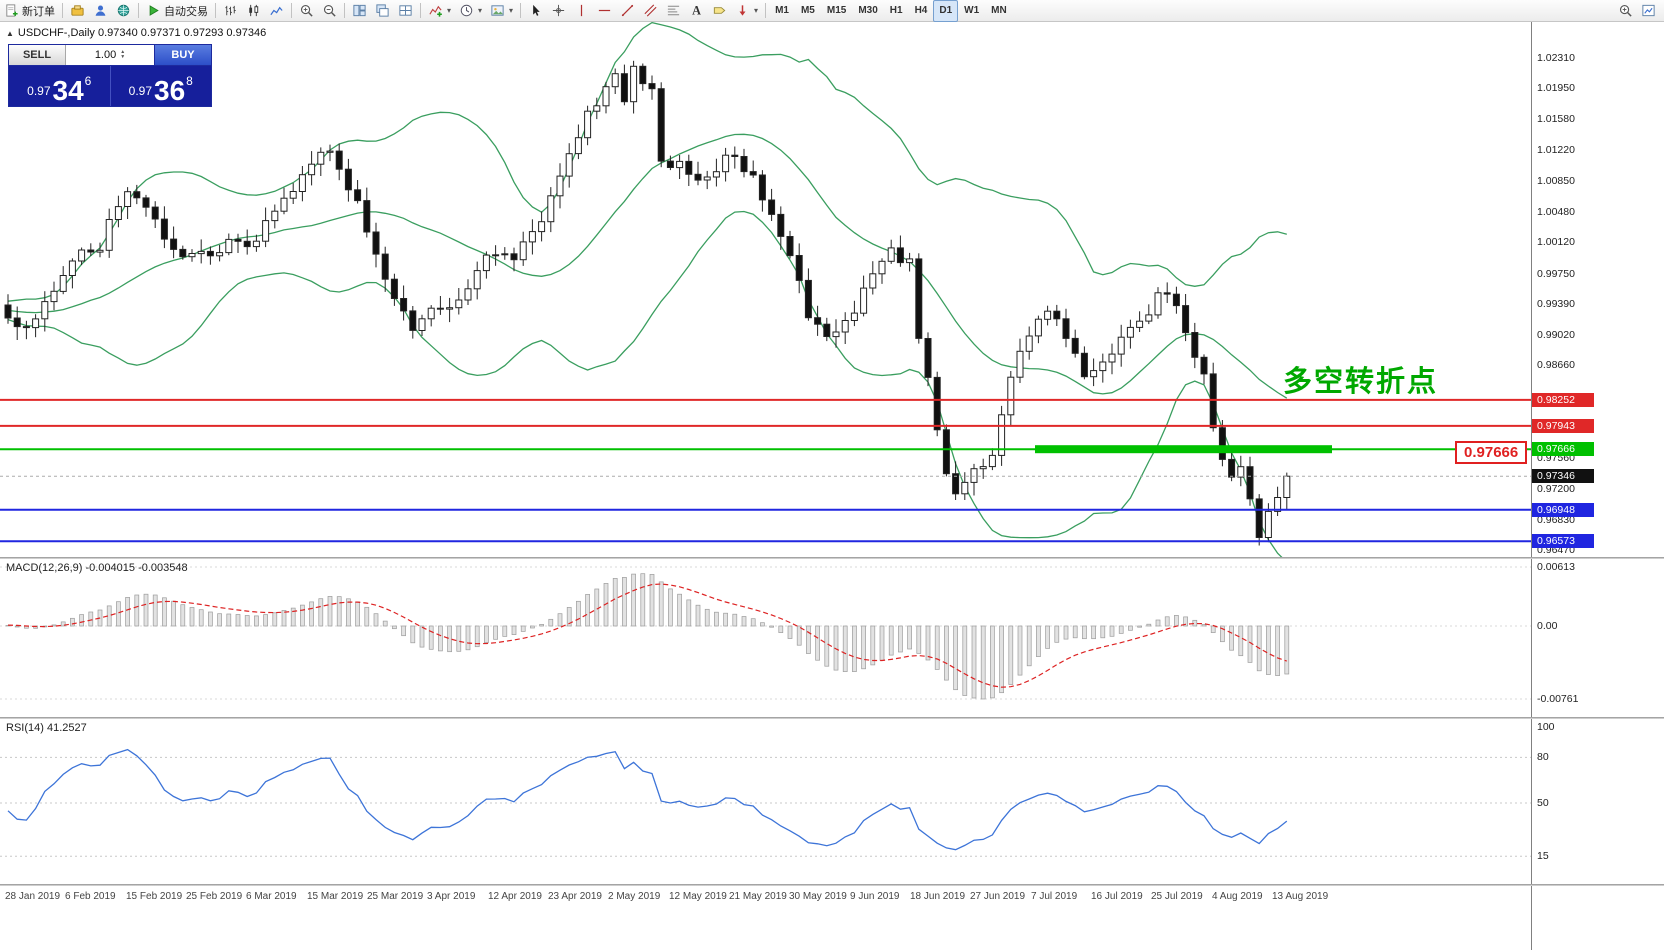 The height and width of the screenshot is (950, 1664). What do you see at coordinates (971, 11) in the screenshot?
I see `timeframe-w1-button: W1` at bounding box center [971, 11].